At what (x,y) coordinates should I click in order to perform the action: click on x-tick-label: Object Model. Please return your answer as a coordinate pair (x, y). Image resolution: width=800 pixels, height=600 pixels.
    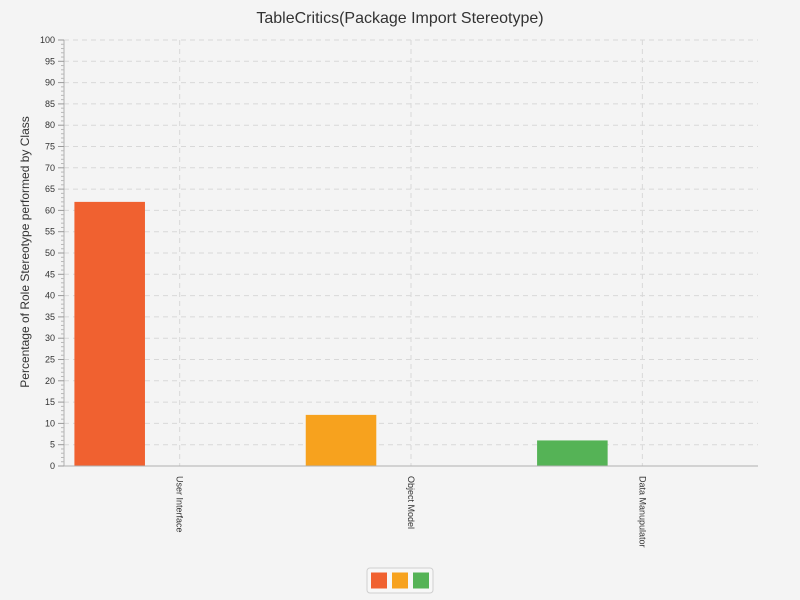
    Looking at the image, I should click on (411, 502).